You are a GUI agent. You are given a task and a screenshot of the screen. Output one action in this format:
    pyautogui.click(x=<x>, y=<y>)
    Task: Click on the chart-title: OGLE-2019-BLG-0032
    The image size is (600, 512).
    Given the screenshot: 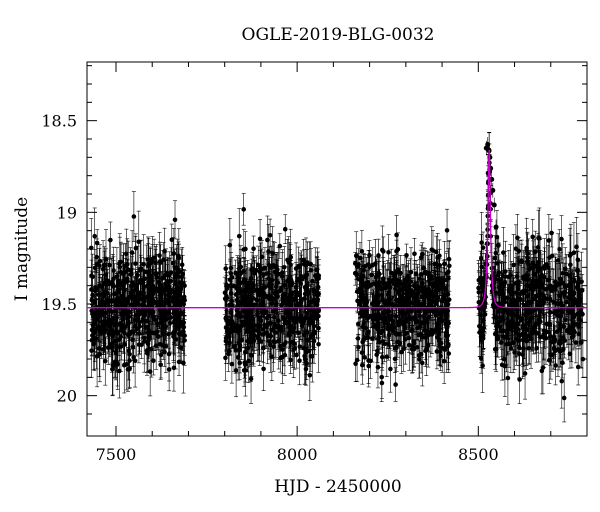 What is the action you would take?
    pyautogui.click(x=338, y=35)
    